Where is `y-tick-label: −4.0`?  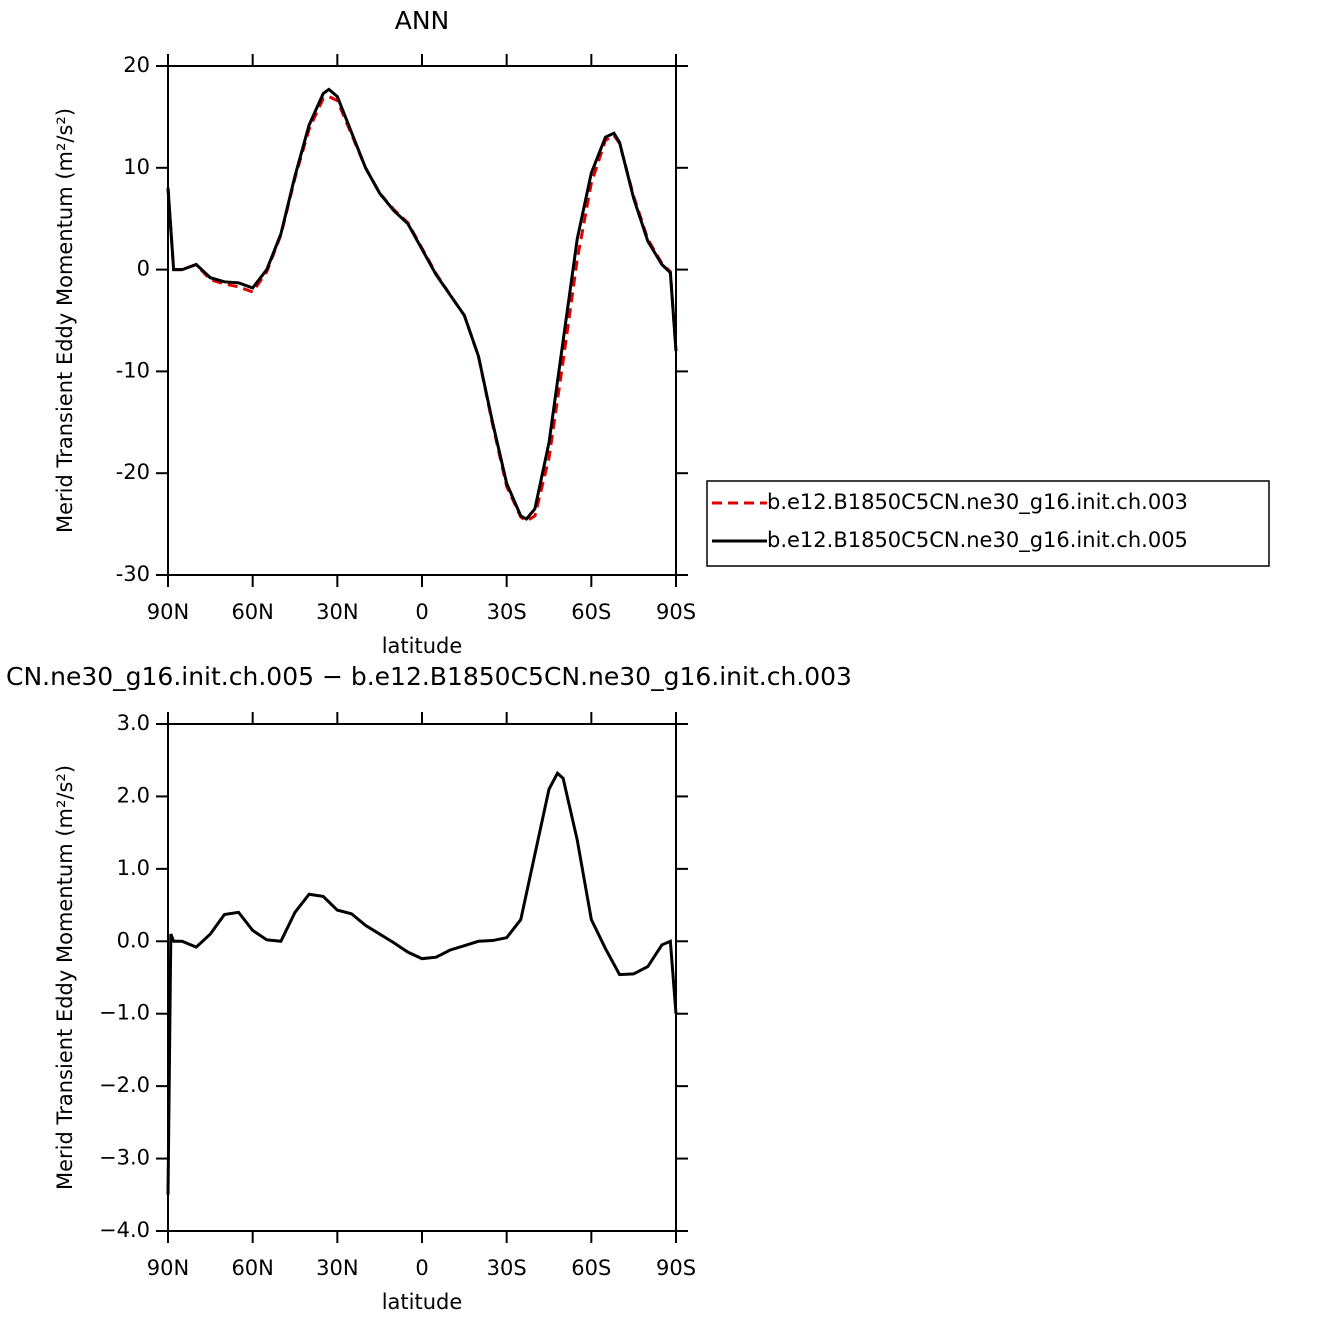 y-tick-label: −4.0 is located at coordinates (124, 1230).